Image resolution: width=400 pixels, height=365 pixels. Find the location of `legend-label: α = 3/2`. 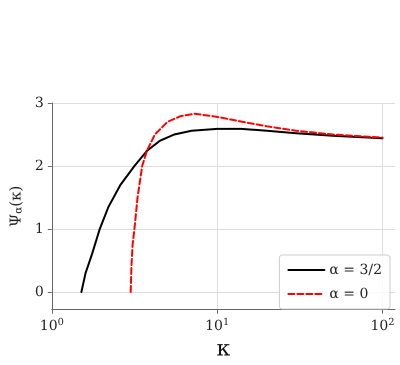

legend-label: α = 3/2 is located at coordinates (355, 270).